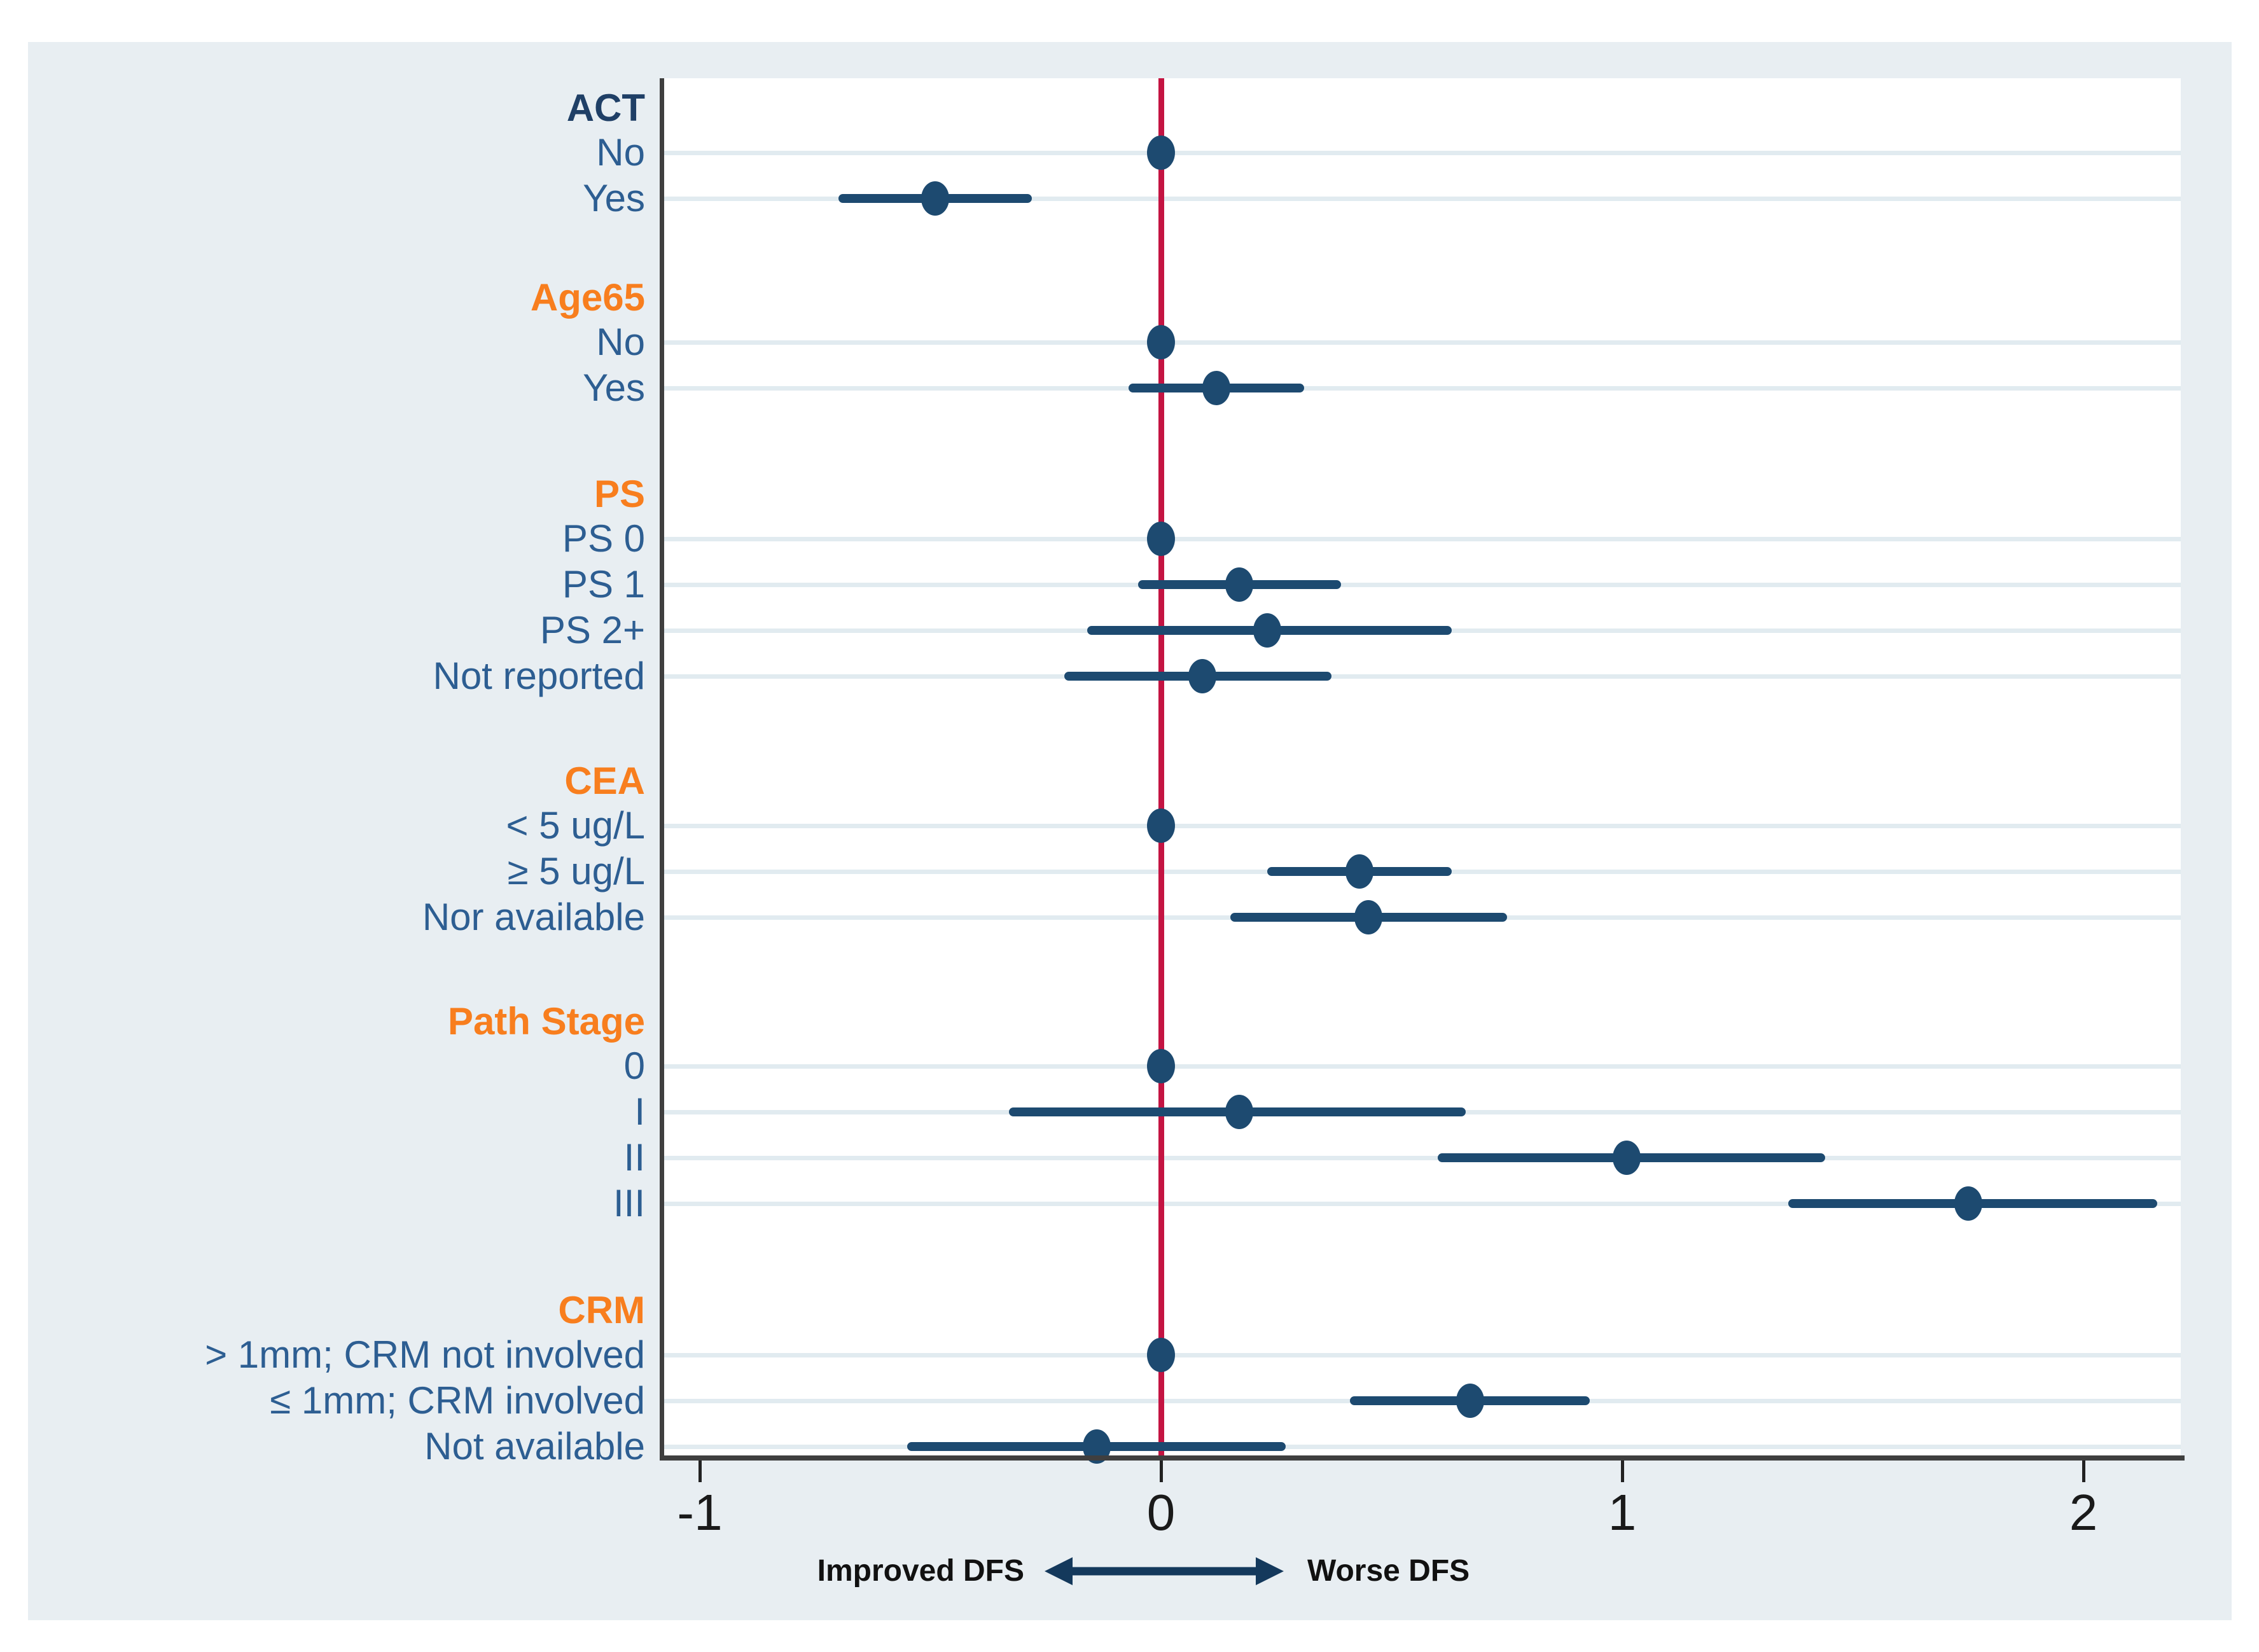 This screenshot has height=1652, width=2259. Describe the element at coordinates (662, 769) in the screenshot. I see `y-axis-frame-line` at that location.